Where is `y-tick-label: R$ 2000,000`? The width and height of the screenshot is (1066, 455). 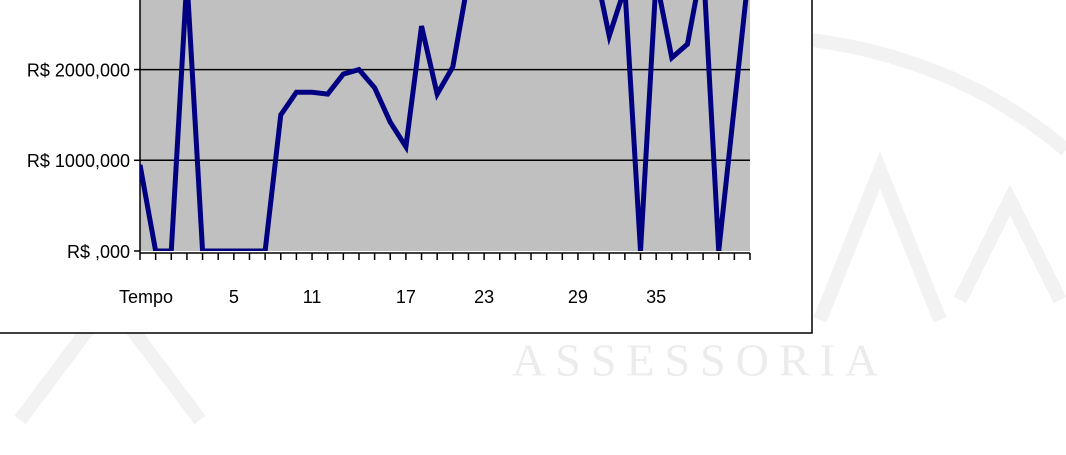
y-tick-label: R$ 2000,000 is located at coordinates (78, 70).